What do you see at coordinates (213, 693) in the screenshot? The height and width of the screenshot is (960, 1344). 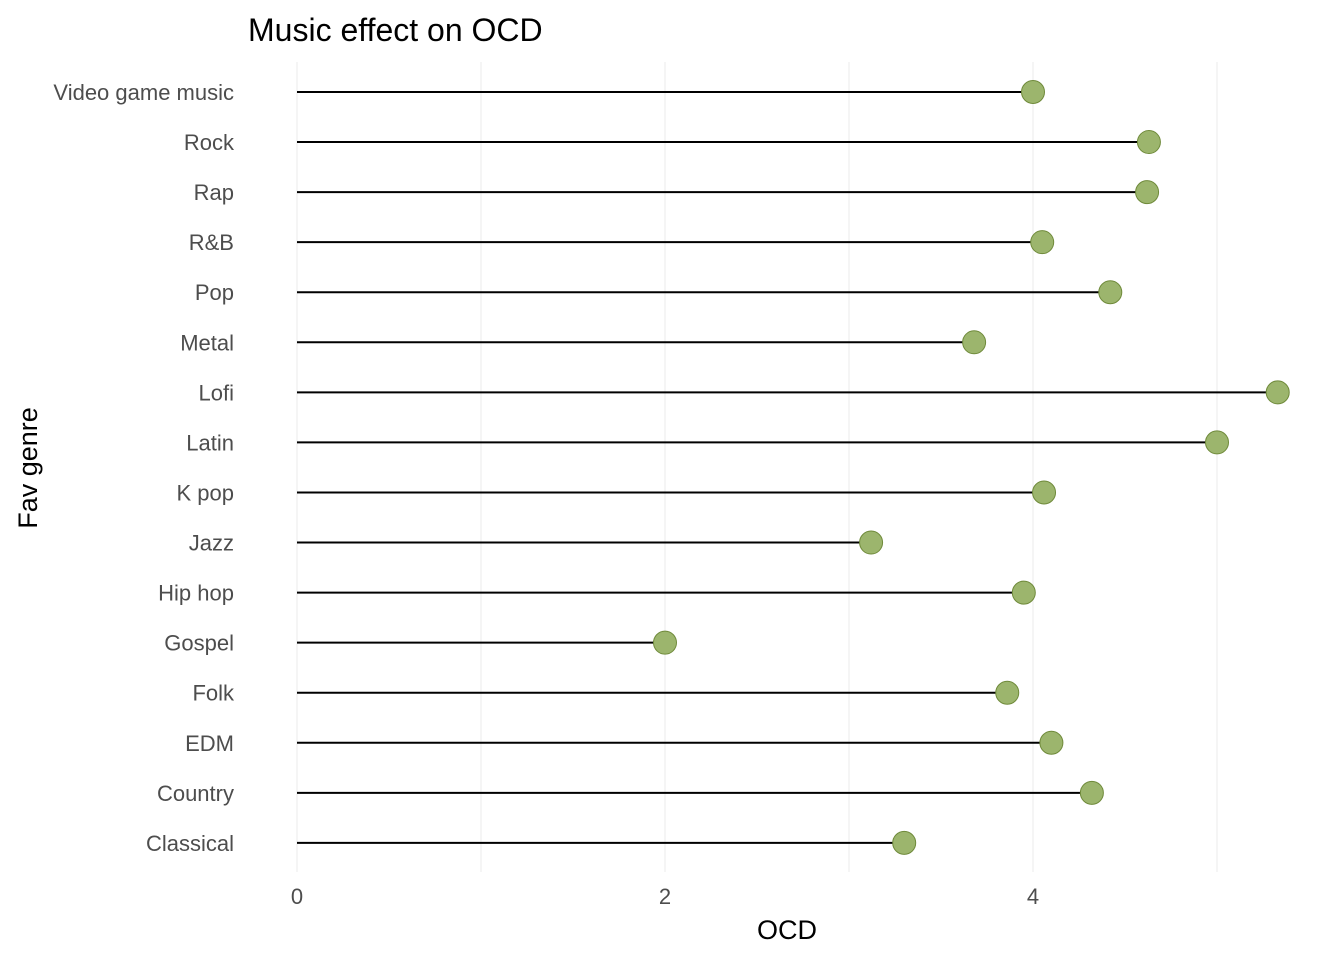 I see `category-label: Folk` at bounding box center [213, 693].